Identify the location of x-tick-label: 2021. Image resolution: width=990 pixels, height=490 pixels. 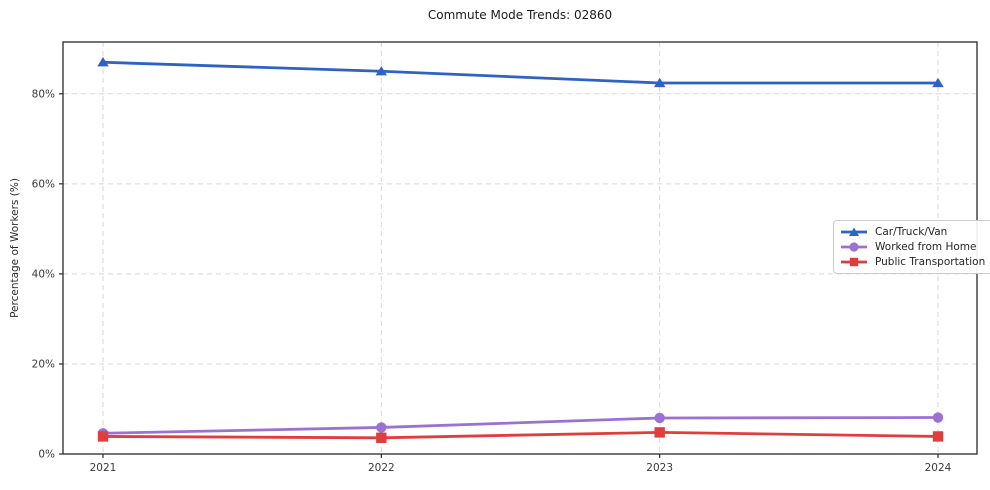
(103, 468).